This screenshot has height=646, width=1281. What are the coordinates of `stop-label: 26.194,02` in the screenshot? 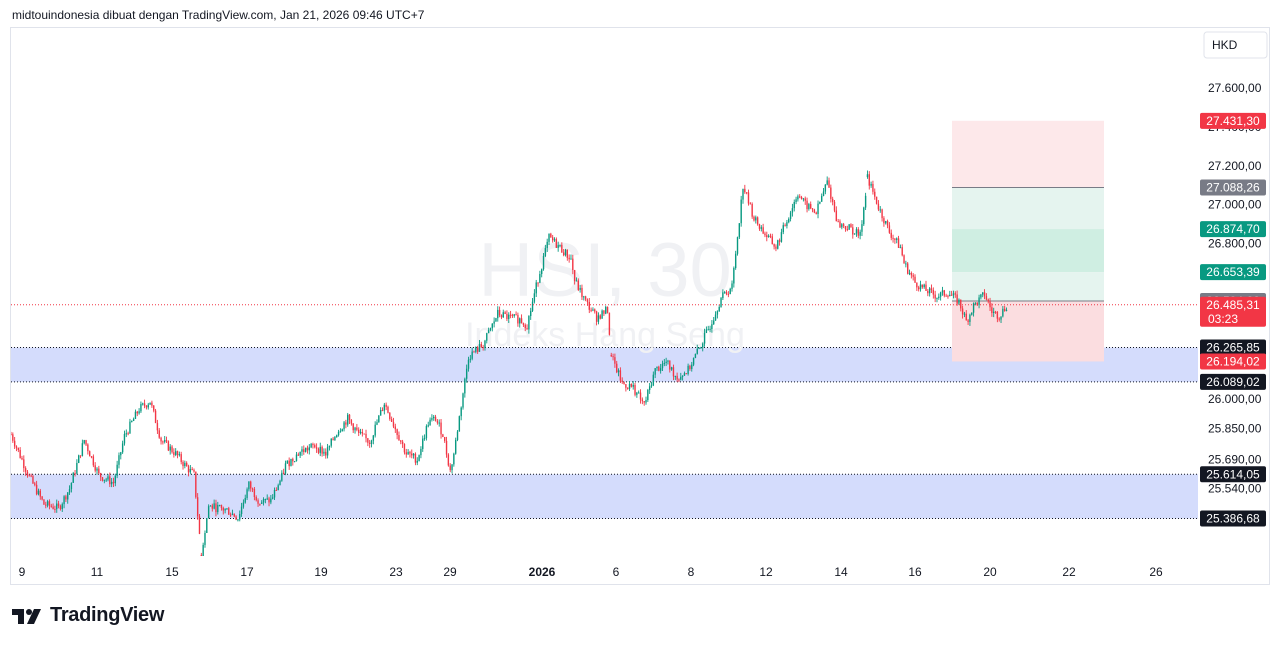 It's located at (1233, 361).